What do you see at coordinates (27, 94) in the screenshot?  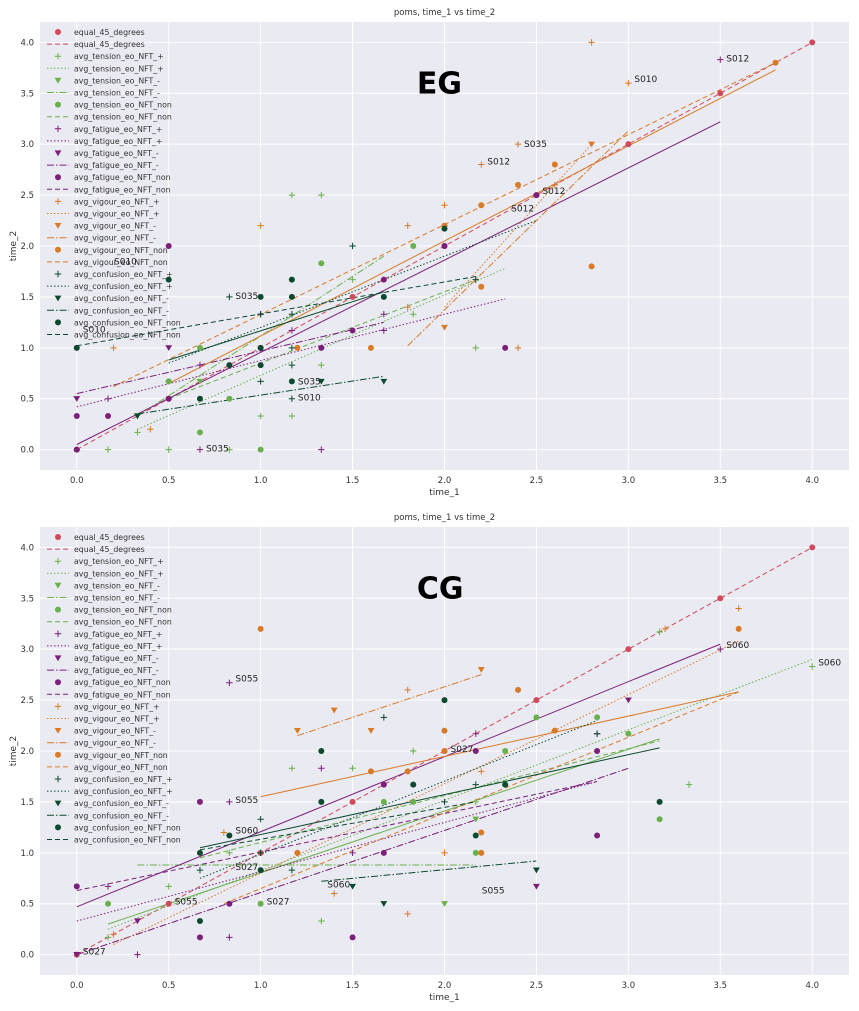 I see `y-tick-label: 3.5` at bounding box center [27, 94].